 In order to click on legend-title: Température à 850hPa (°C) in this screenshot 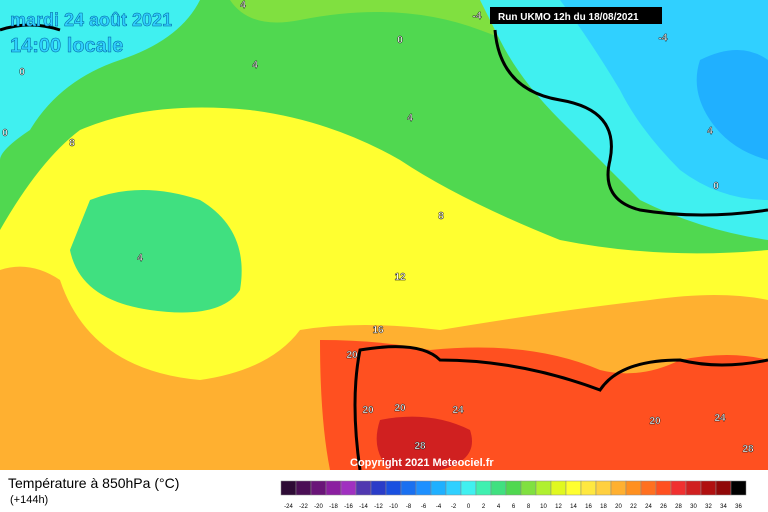, I will do `click(93, 483)`.